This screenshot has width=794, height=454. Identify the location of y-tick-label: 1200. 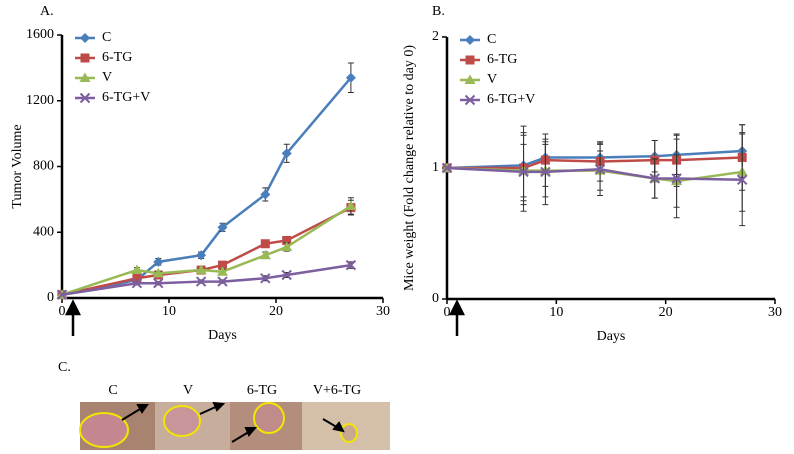
(40, 100).